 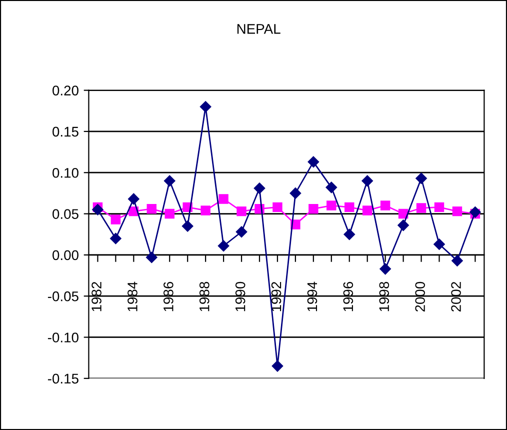 I want to click on x-tick-label: 1992, so click(x=276, y=297).